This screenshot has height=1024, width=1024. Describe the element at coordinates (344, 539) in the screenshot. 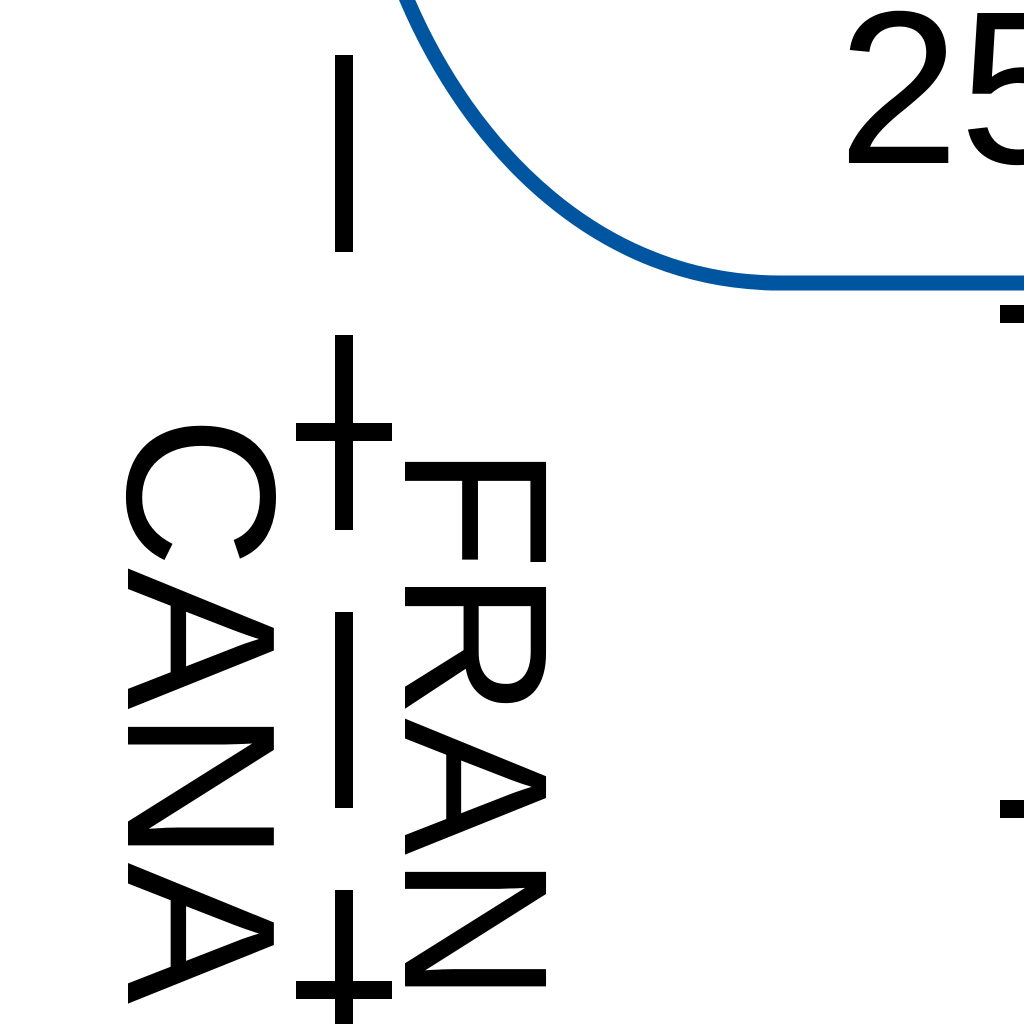

I see `dashed-border` at that location.